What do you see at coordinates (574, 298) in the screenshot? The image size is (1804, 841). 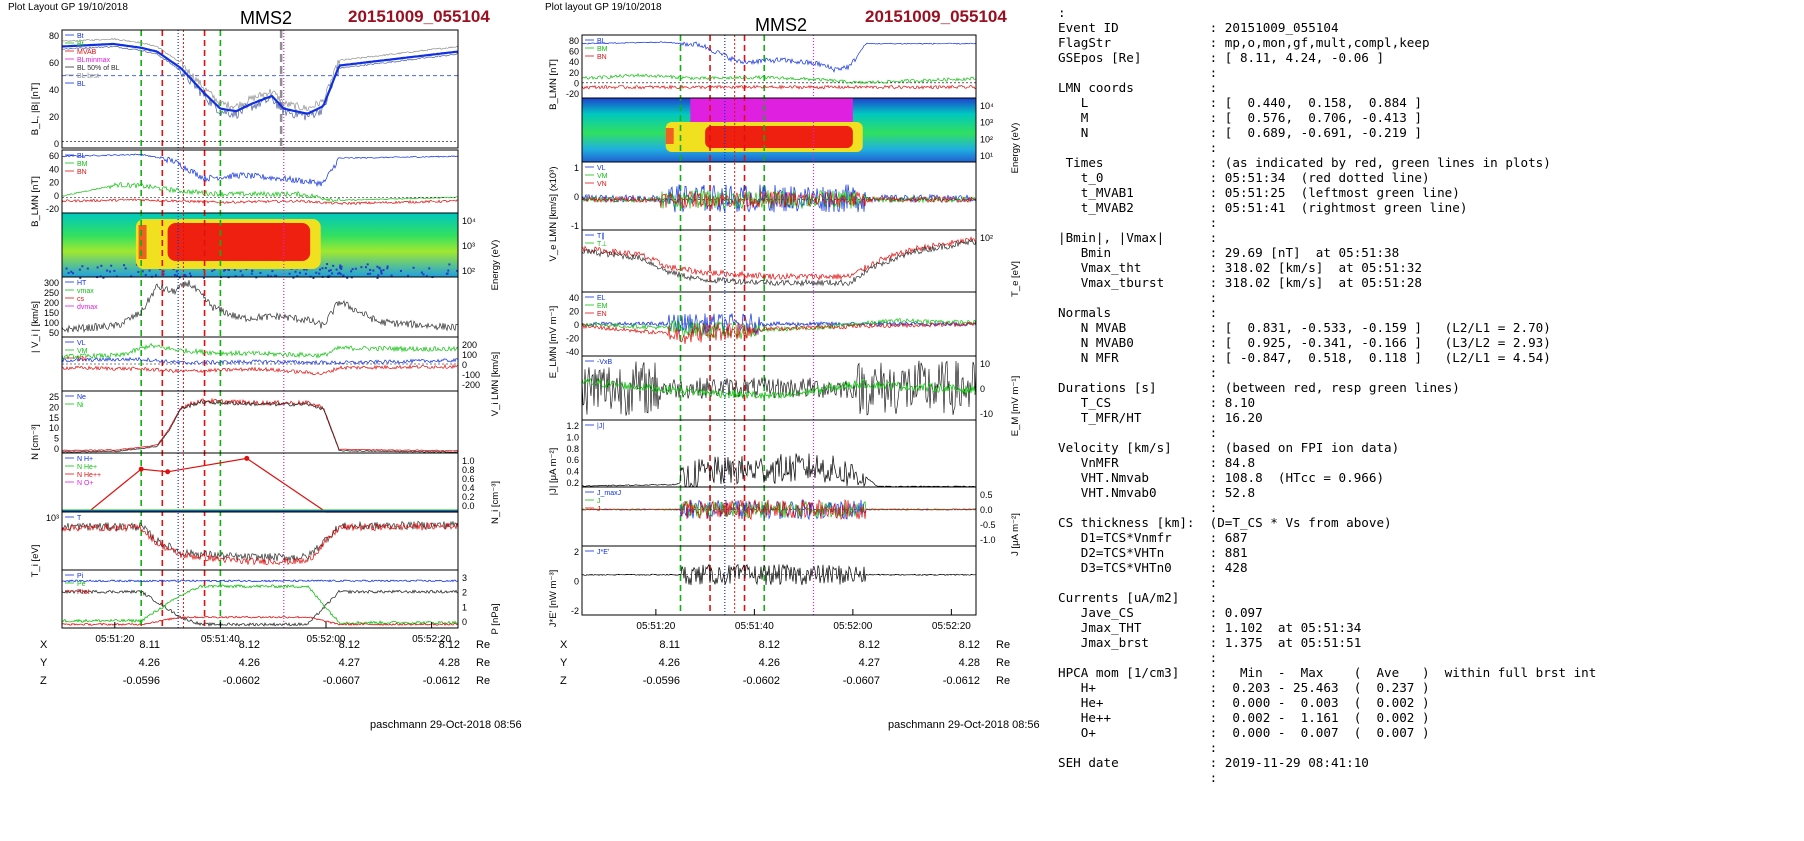 I see `y-tick-label: 40` at bounding box center [574, 298].